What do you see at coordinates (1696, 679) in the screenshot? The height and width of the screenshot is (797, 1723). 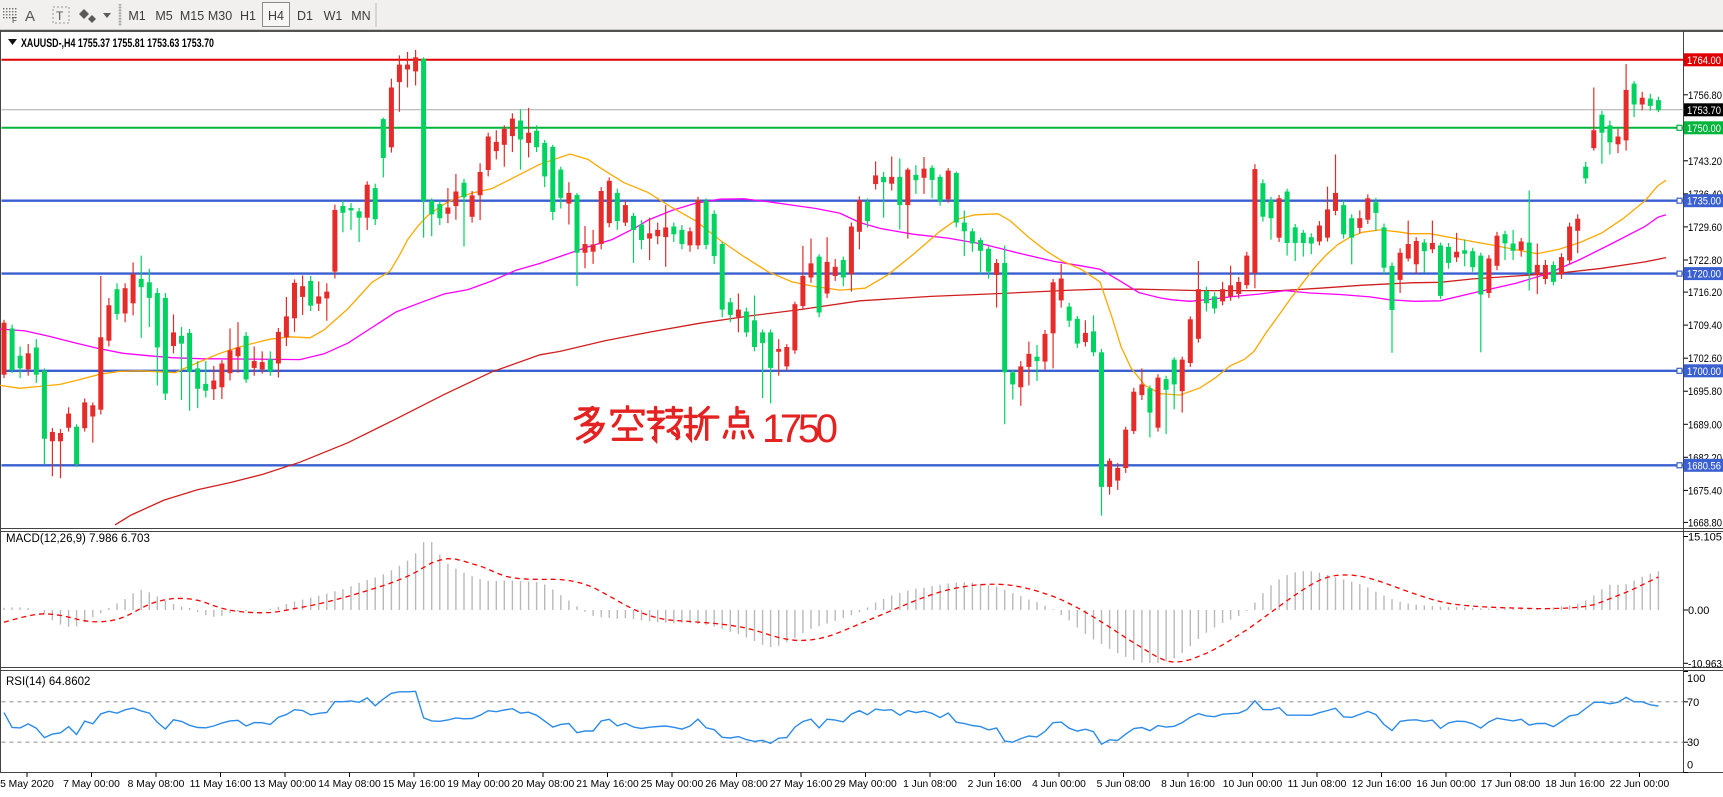 I see `svg-text: 100` at bounding box center [1696, 679].